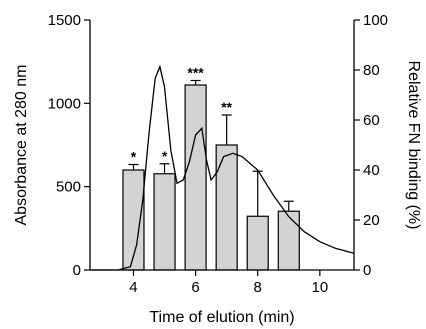  What do you see at coordinates (228, 283) in the screenshot?
I see `x-ticks: 4 6 8 10` at bounding box center [228, 283].